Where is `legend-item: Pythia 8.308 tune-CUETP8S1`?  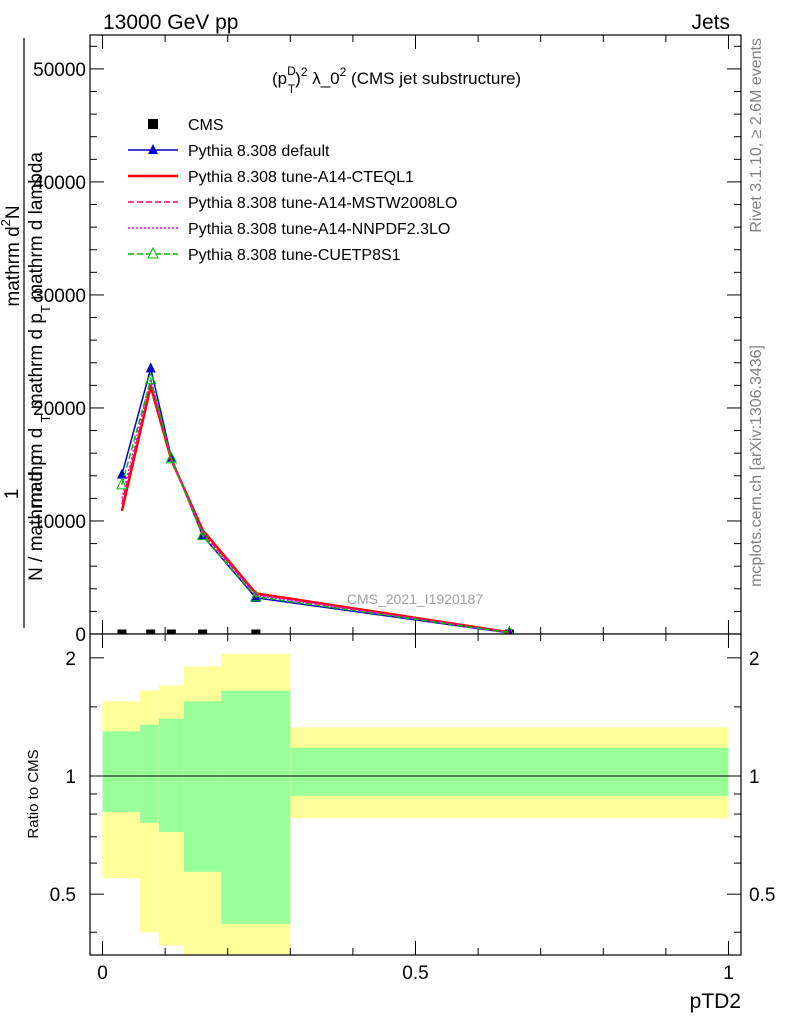
legend-item: Pythia 8.308 tune-CUETP8S1 is located at coordinates (264, 255).